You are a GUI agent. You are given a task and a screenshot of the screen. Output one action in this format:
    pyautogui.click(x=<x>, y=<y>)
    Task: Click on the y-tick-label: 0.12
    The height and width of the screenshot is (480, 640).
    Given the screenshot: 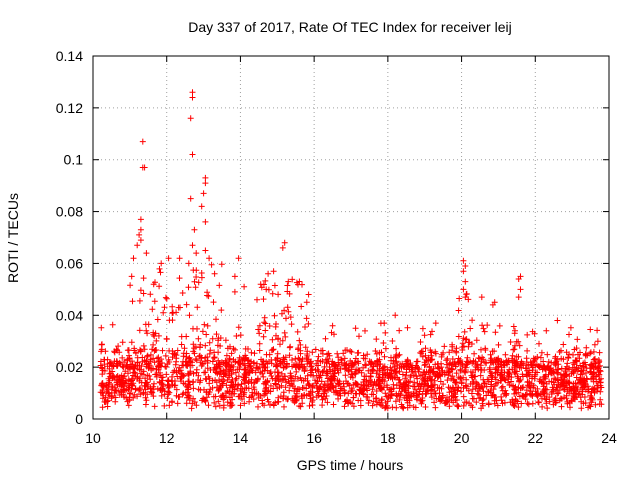 What is the action you would take?
    pyautogui.click(x=69, y=108)
    